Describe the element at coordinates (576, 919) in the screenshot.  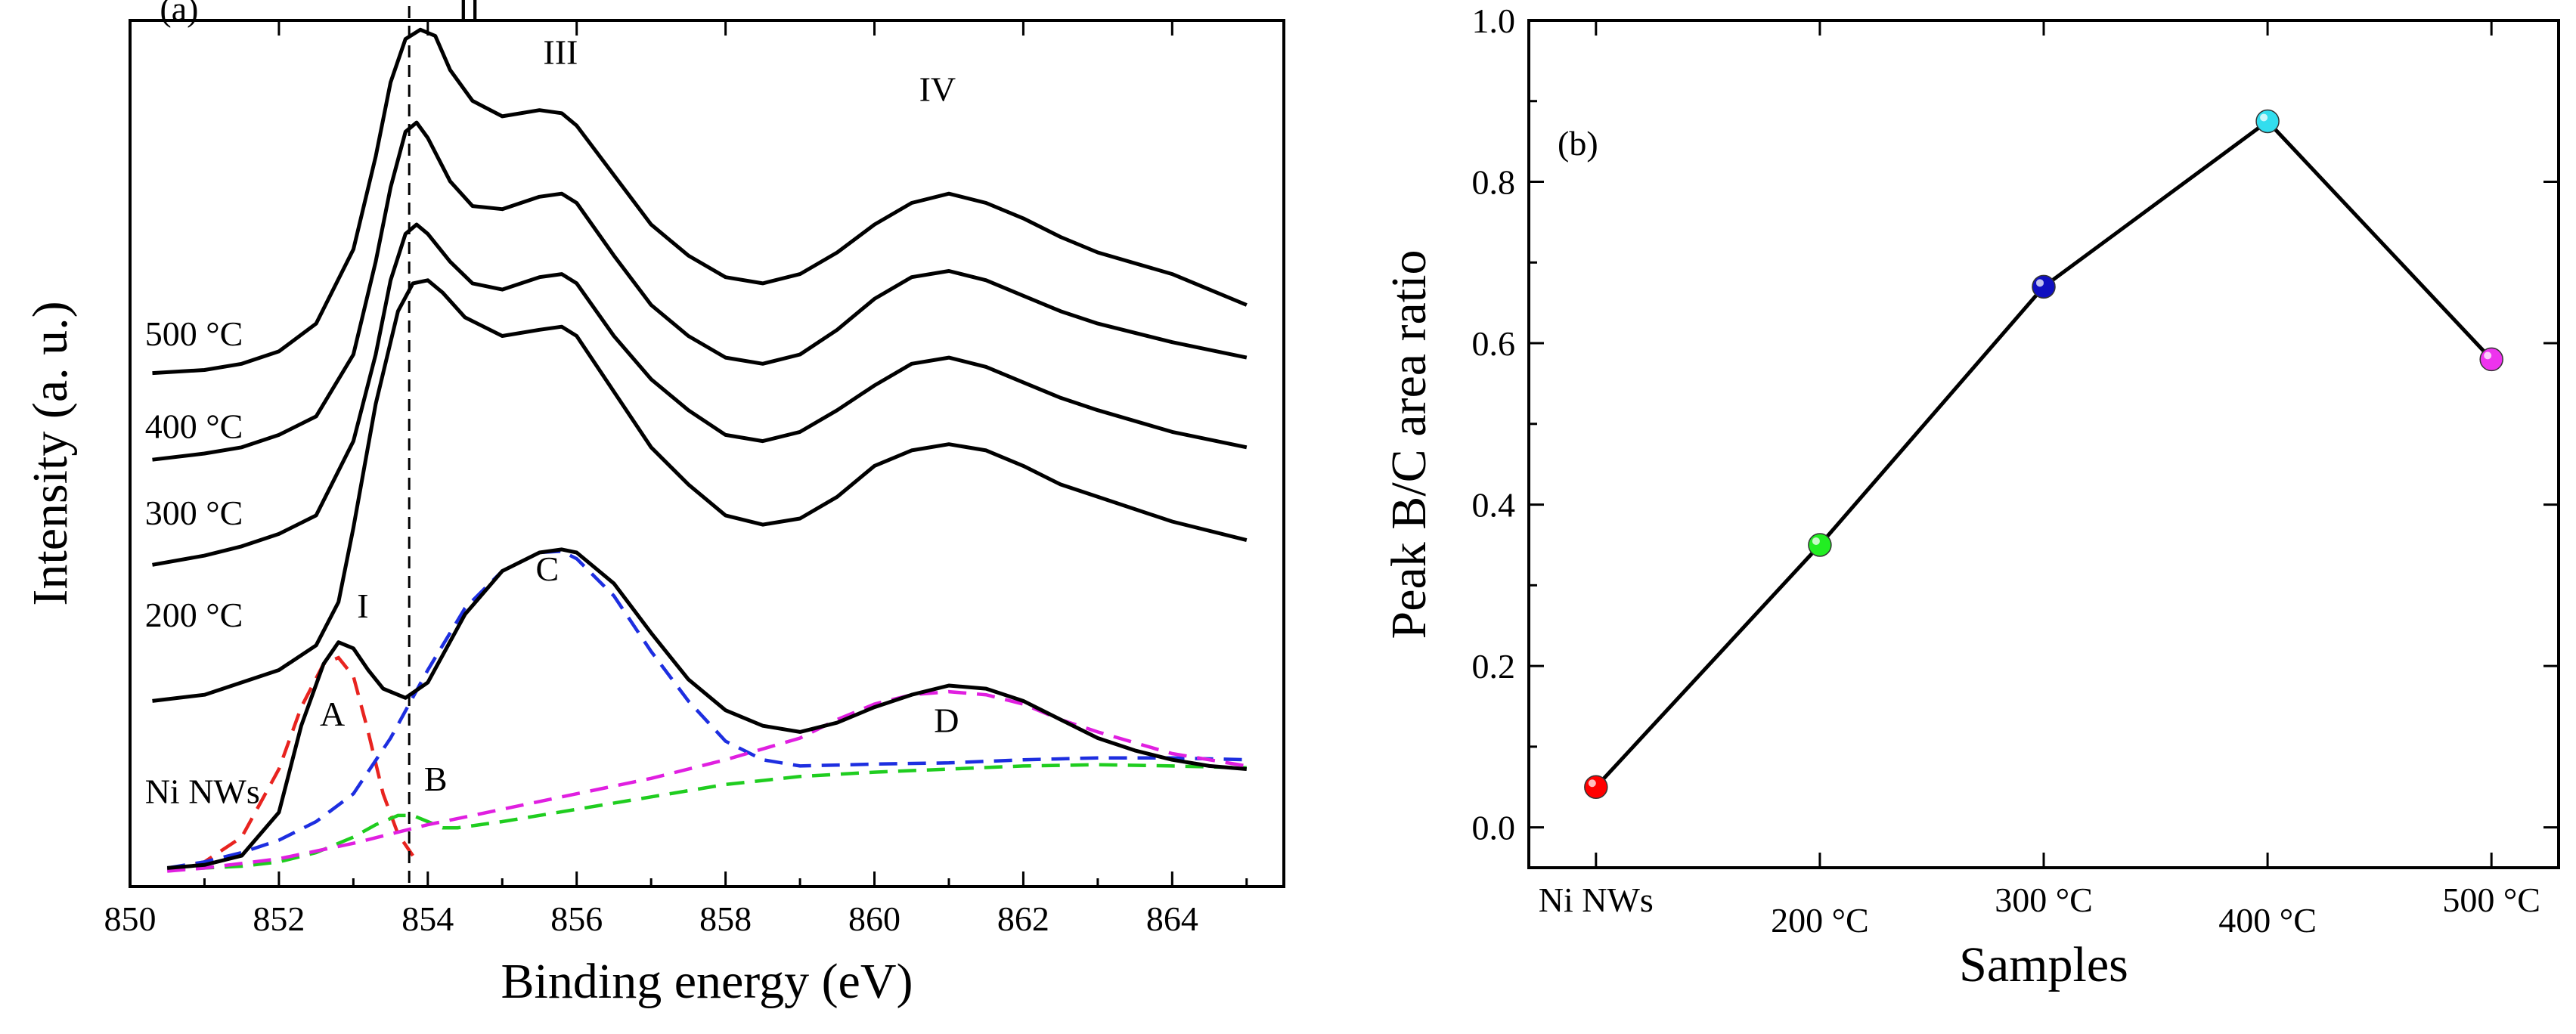
I see `x-tick-label-856: 856` at that location.